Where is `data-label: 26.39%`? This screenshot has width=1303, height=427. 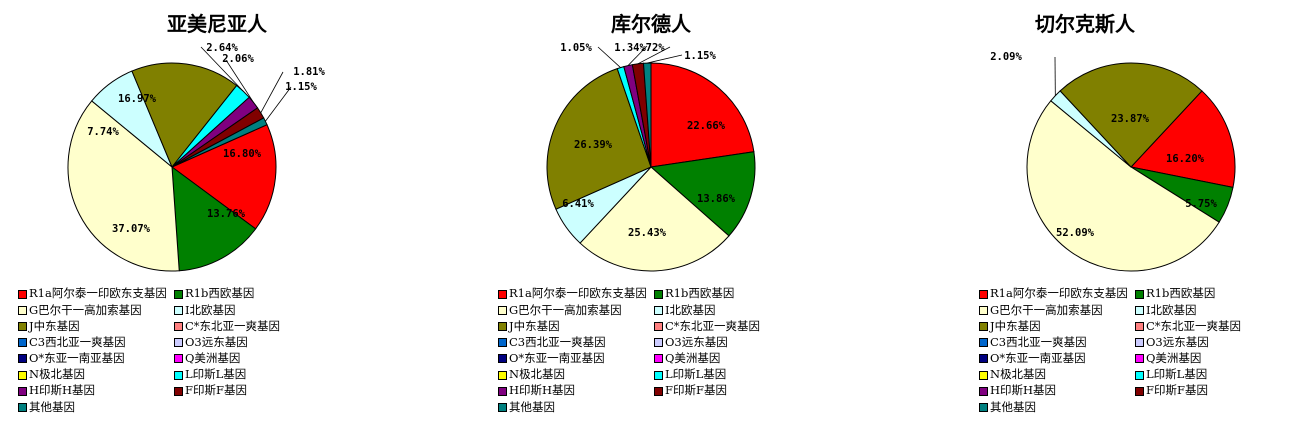
data-label: 26.39% is located at coordinates (593, 145).